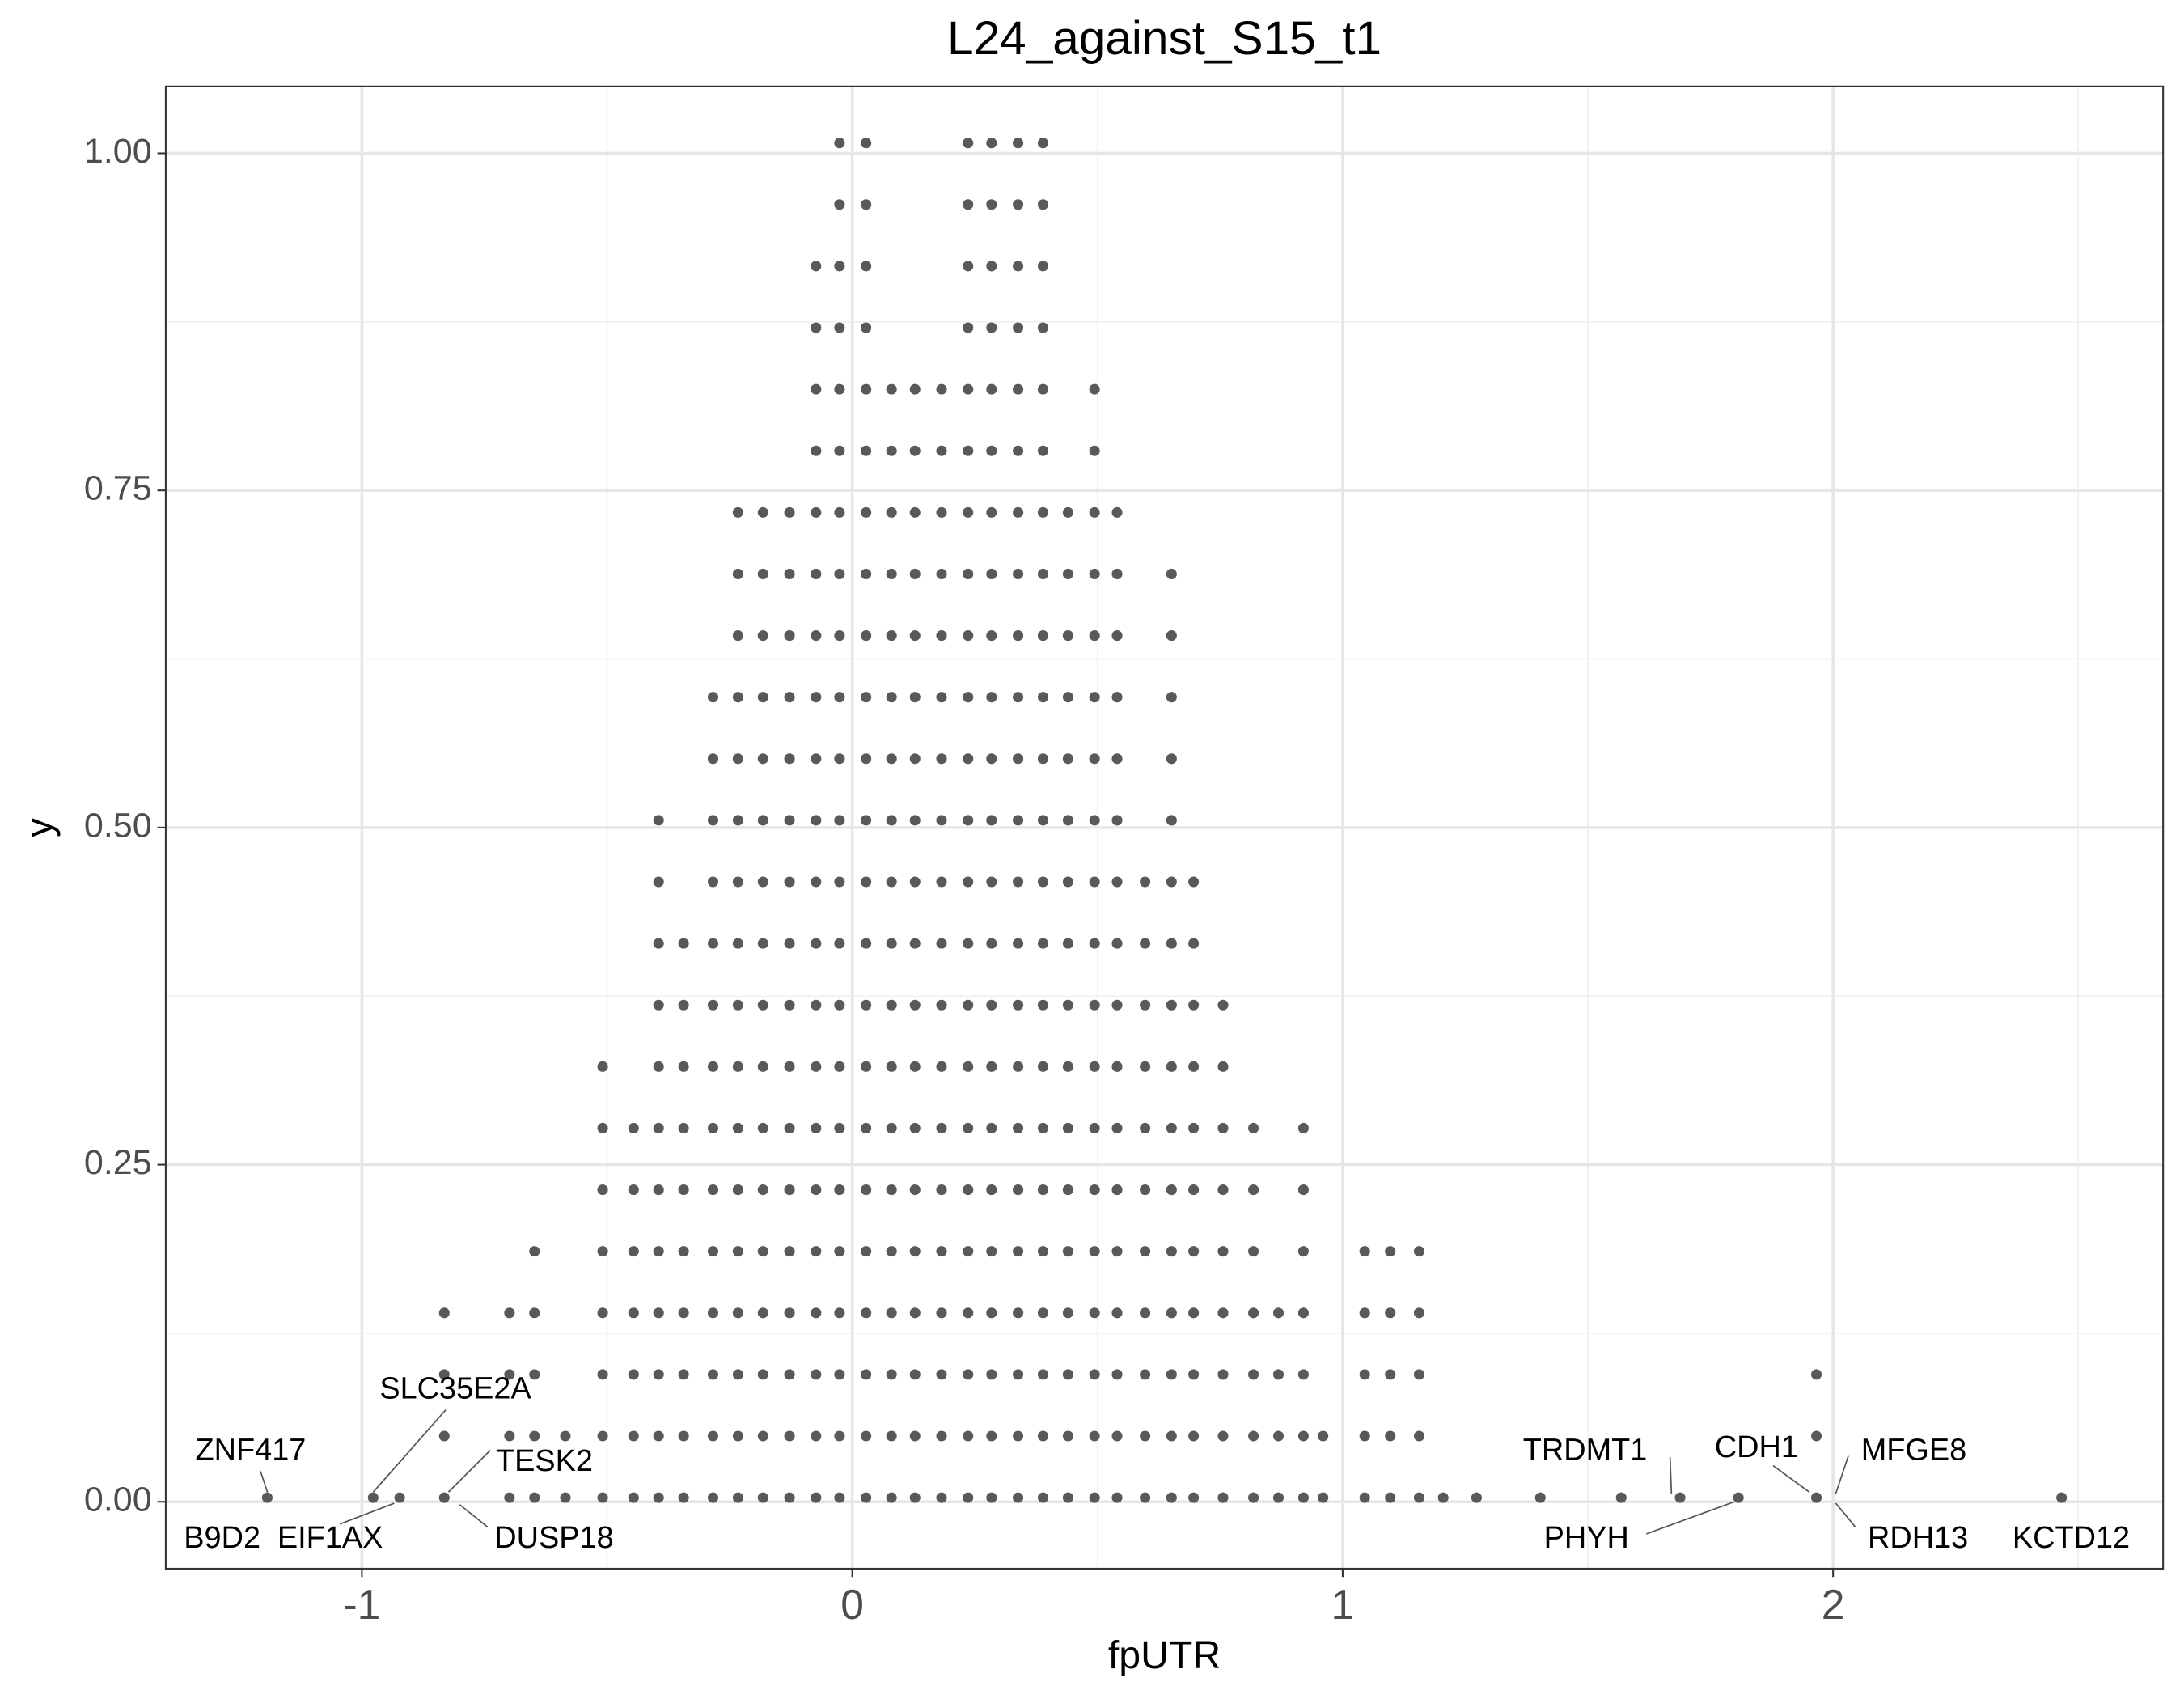 Image resolution: width=2184 pixels, height=1699 pixels. I want to click on annotation: PHYH, so click(1587, 1538).